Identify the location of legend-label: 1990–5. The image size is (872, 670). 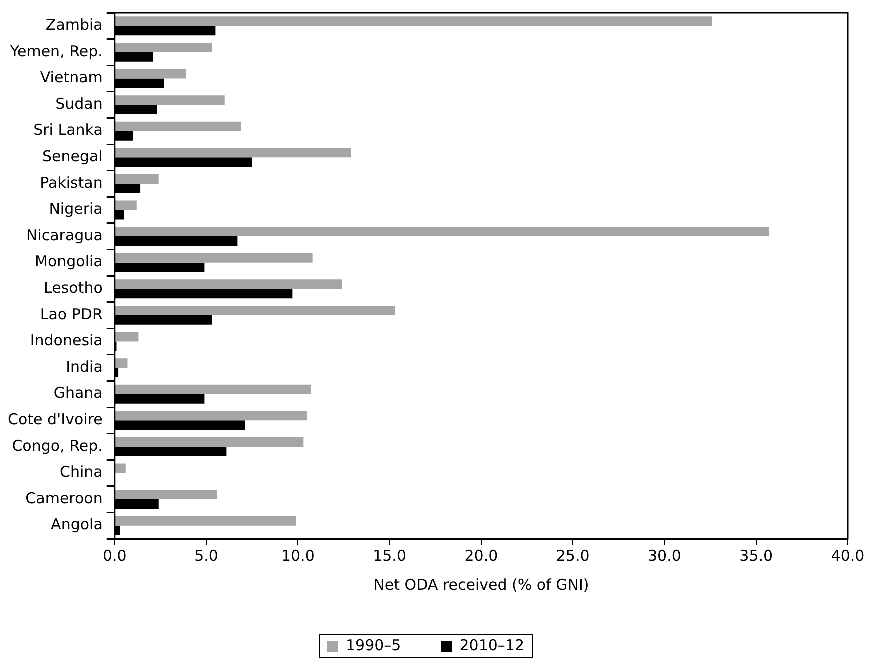
(374, 645).